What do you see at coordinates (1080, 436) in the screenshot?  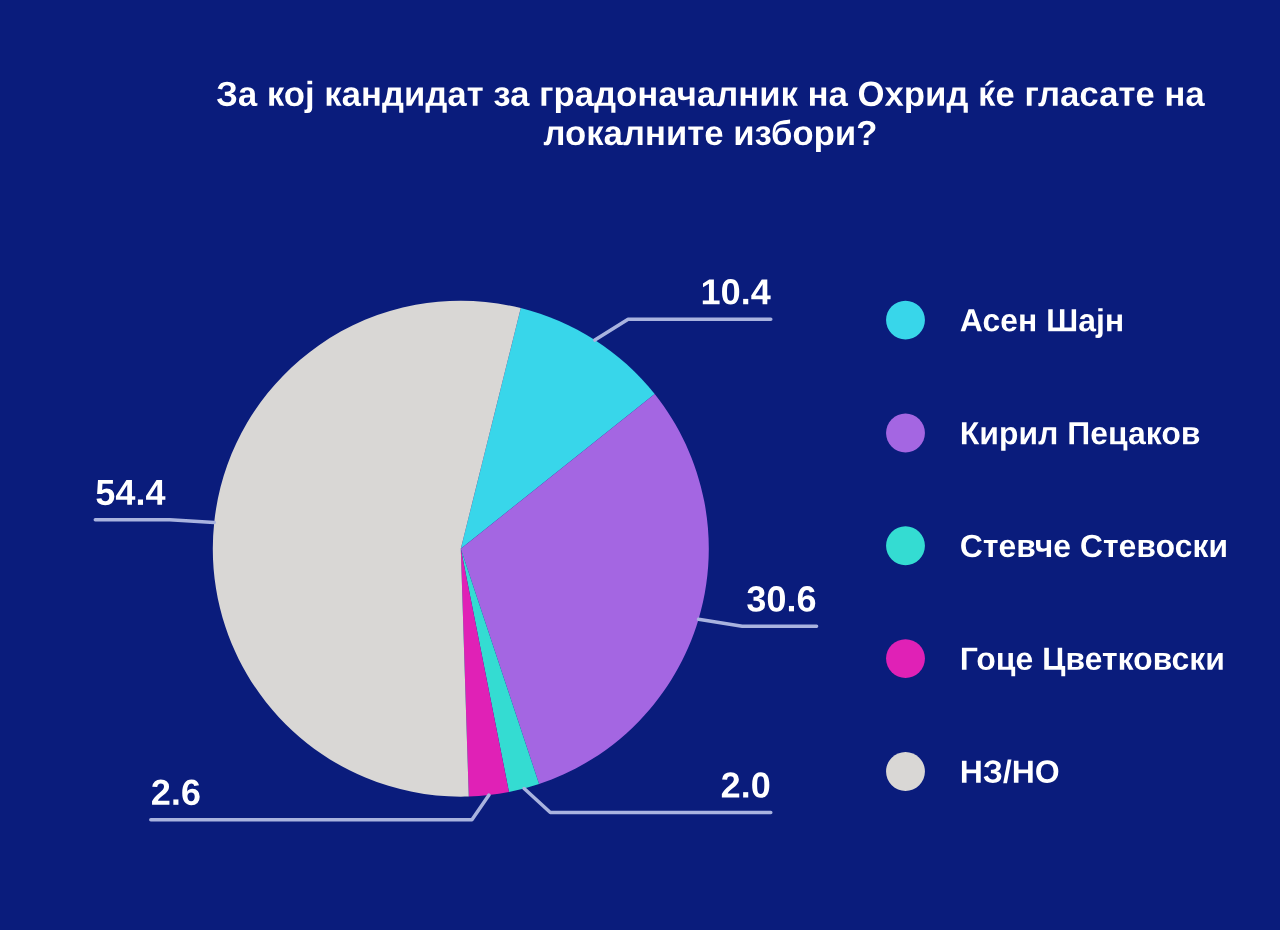 I see `legend-label: Кирил Пецаков` at bounding box center [1080, 436].